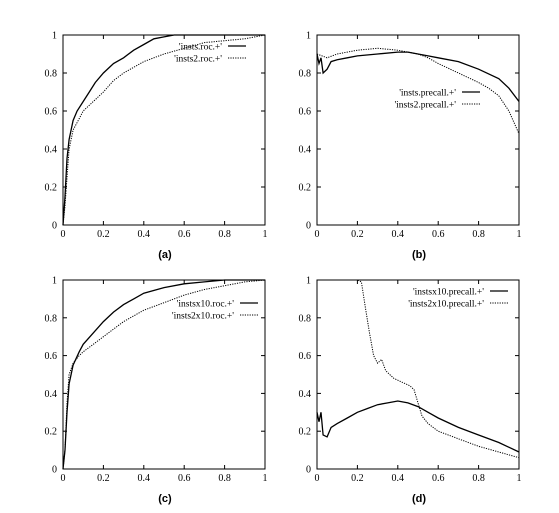 This screenshot has width=559, height=513. Describe the element at coordinates (198, 60) in the screenshot. I see `legend-label-2: 'insts2.roc.+'` at that location.